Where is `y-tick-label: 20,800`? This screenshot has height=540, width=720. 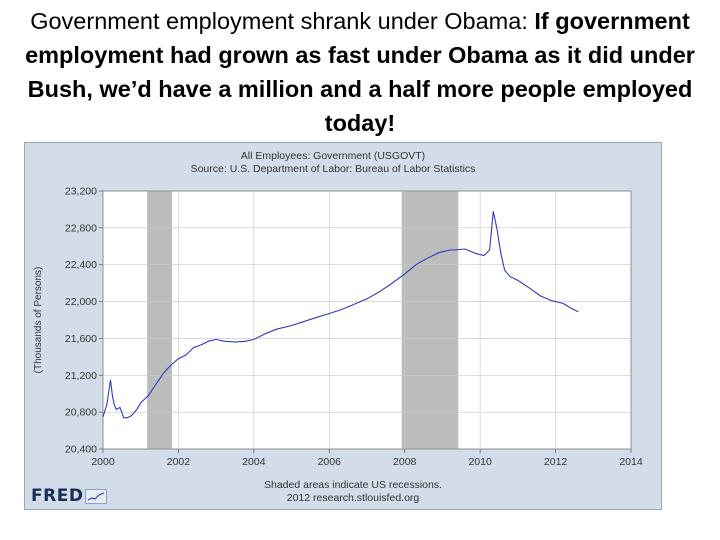
y-tick-label: 20,800 is located at coordinates (81, 413).